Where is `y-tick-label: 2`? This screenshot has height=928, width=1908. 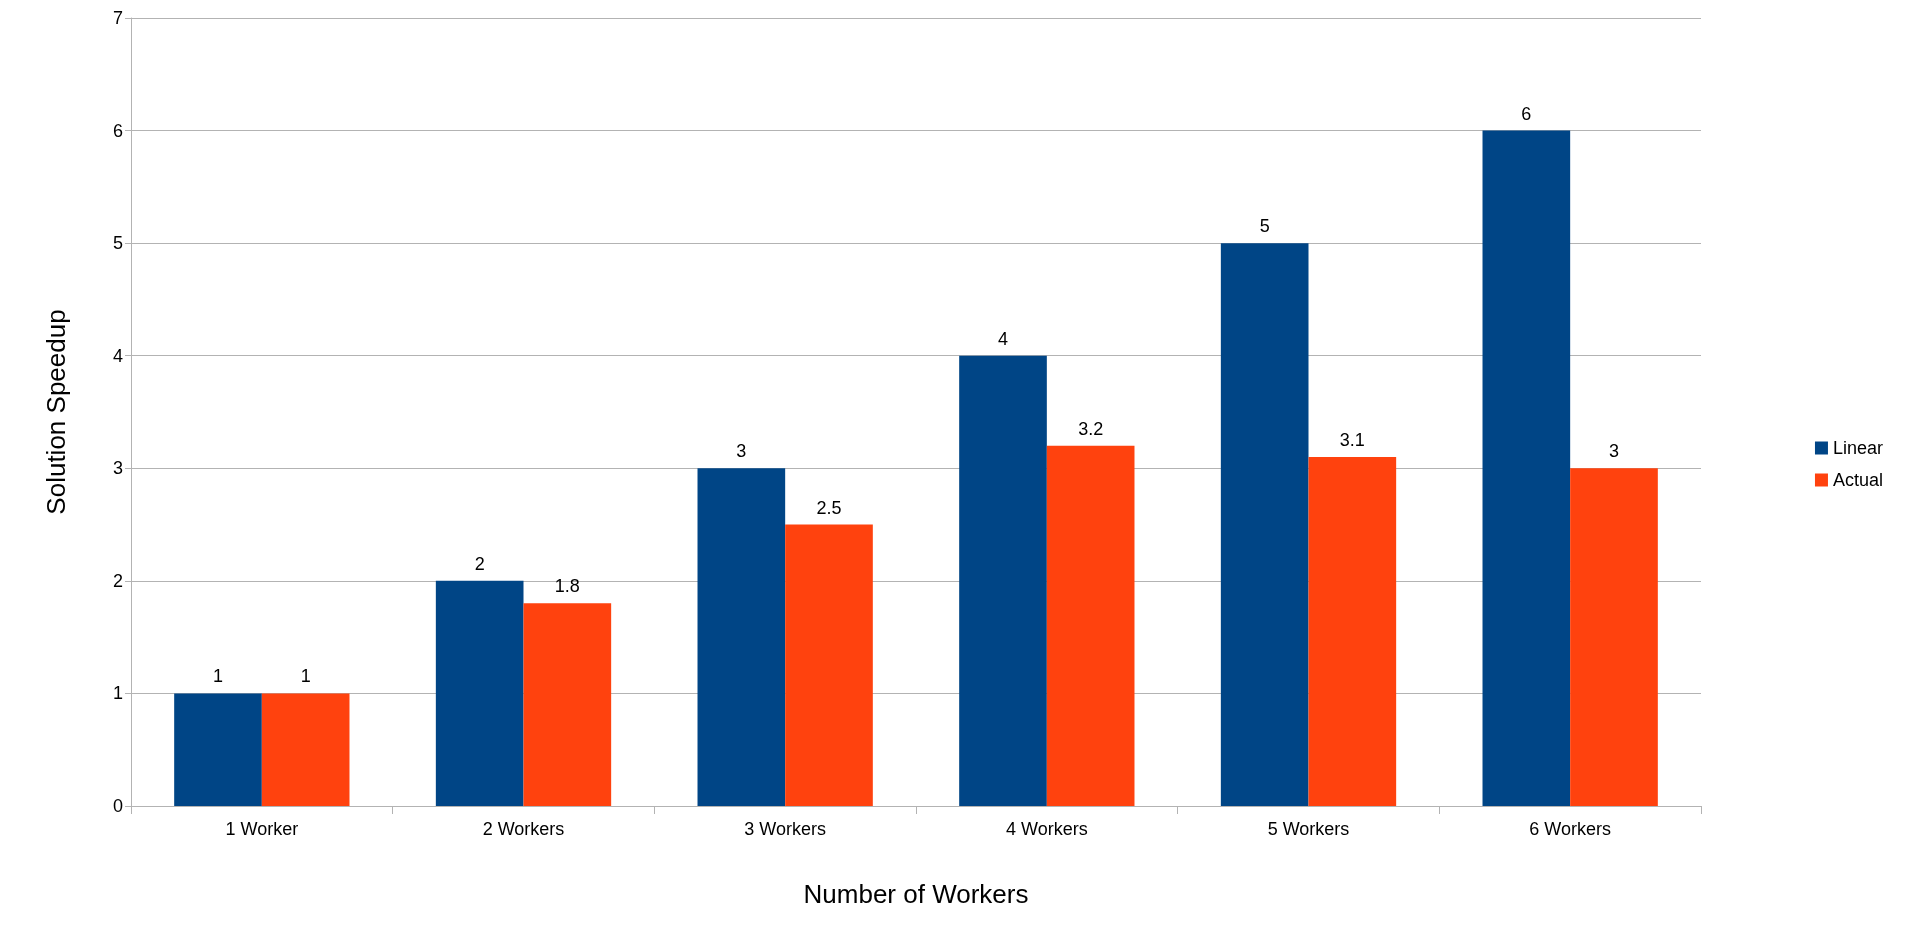
y-tick-label: 2 is located at coordinates (117, 580).